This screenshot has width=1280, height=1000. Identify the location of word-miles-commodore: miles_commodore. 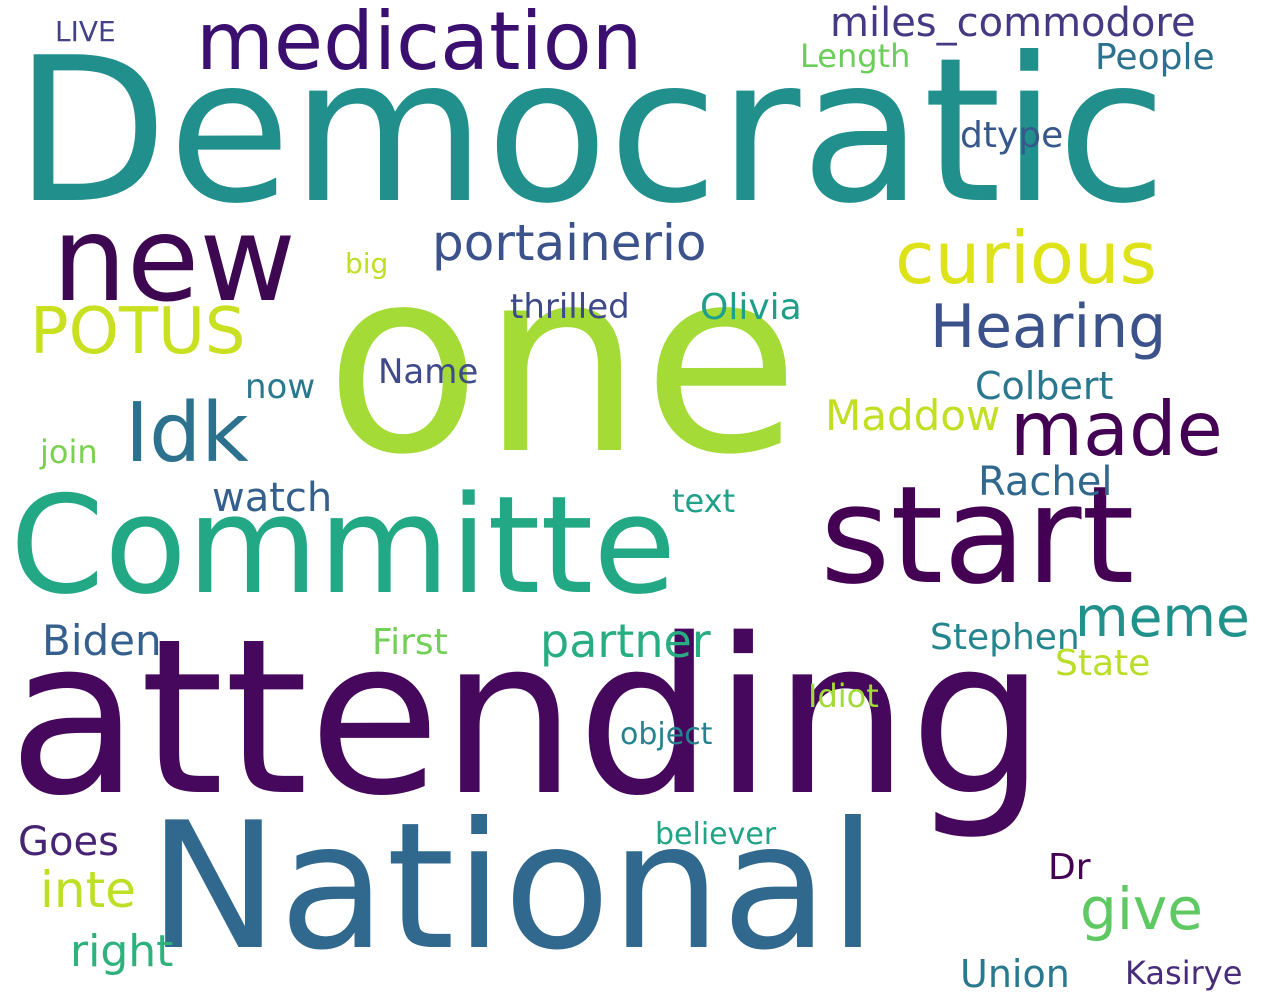
(1013, 23).